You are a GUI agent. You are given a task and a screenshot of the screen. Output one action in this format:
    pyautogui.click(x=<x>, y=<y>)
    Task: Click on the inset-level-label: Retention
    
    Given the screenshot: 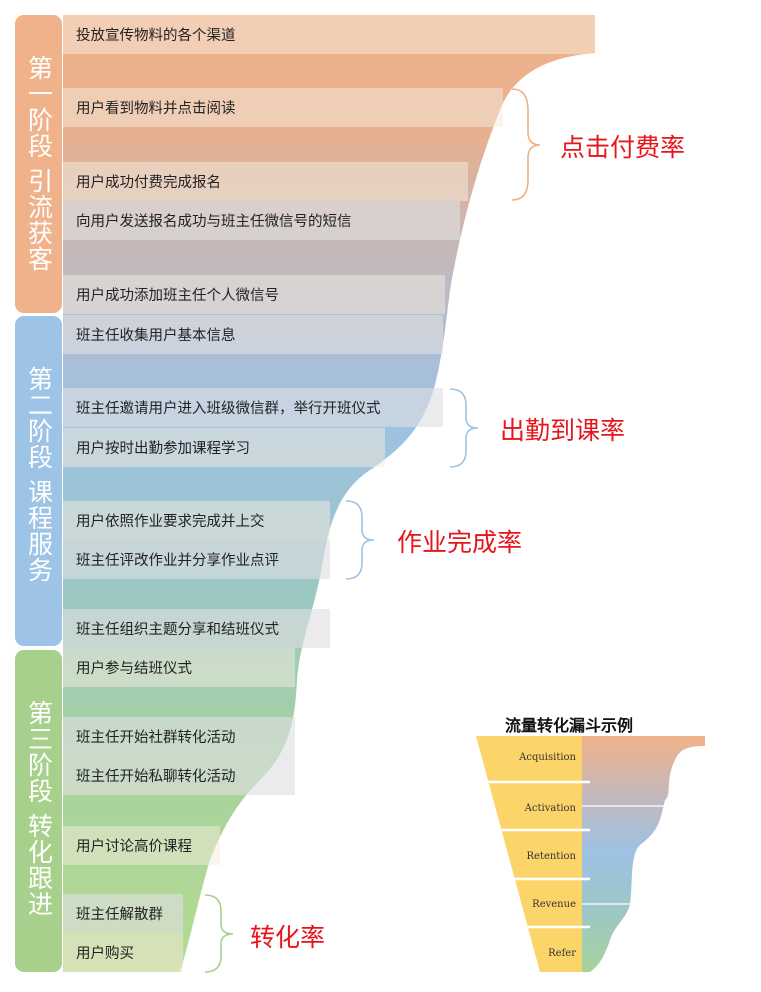 What is the action you would take?
    pyautogui.click(x=551, y=856)
    